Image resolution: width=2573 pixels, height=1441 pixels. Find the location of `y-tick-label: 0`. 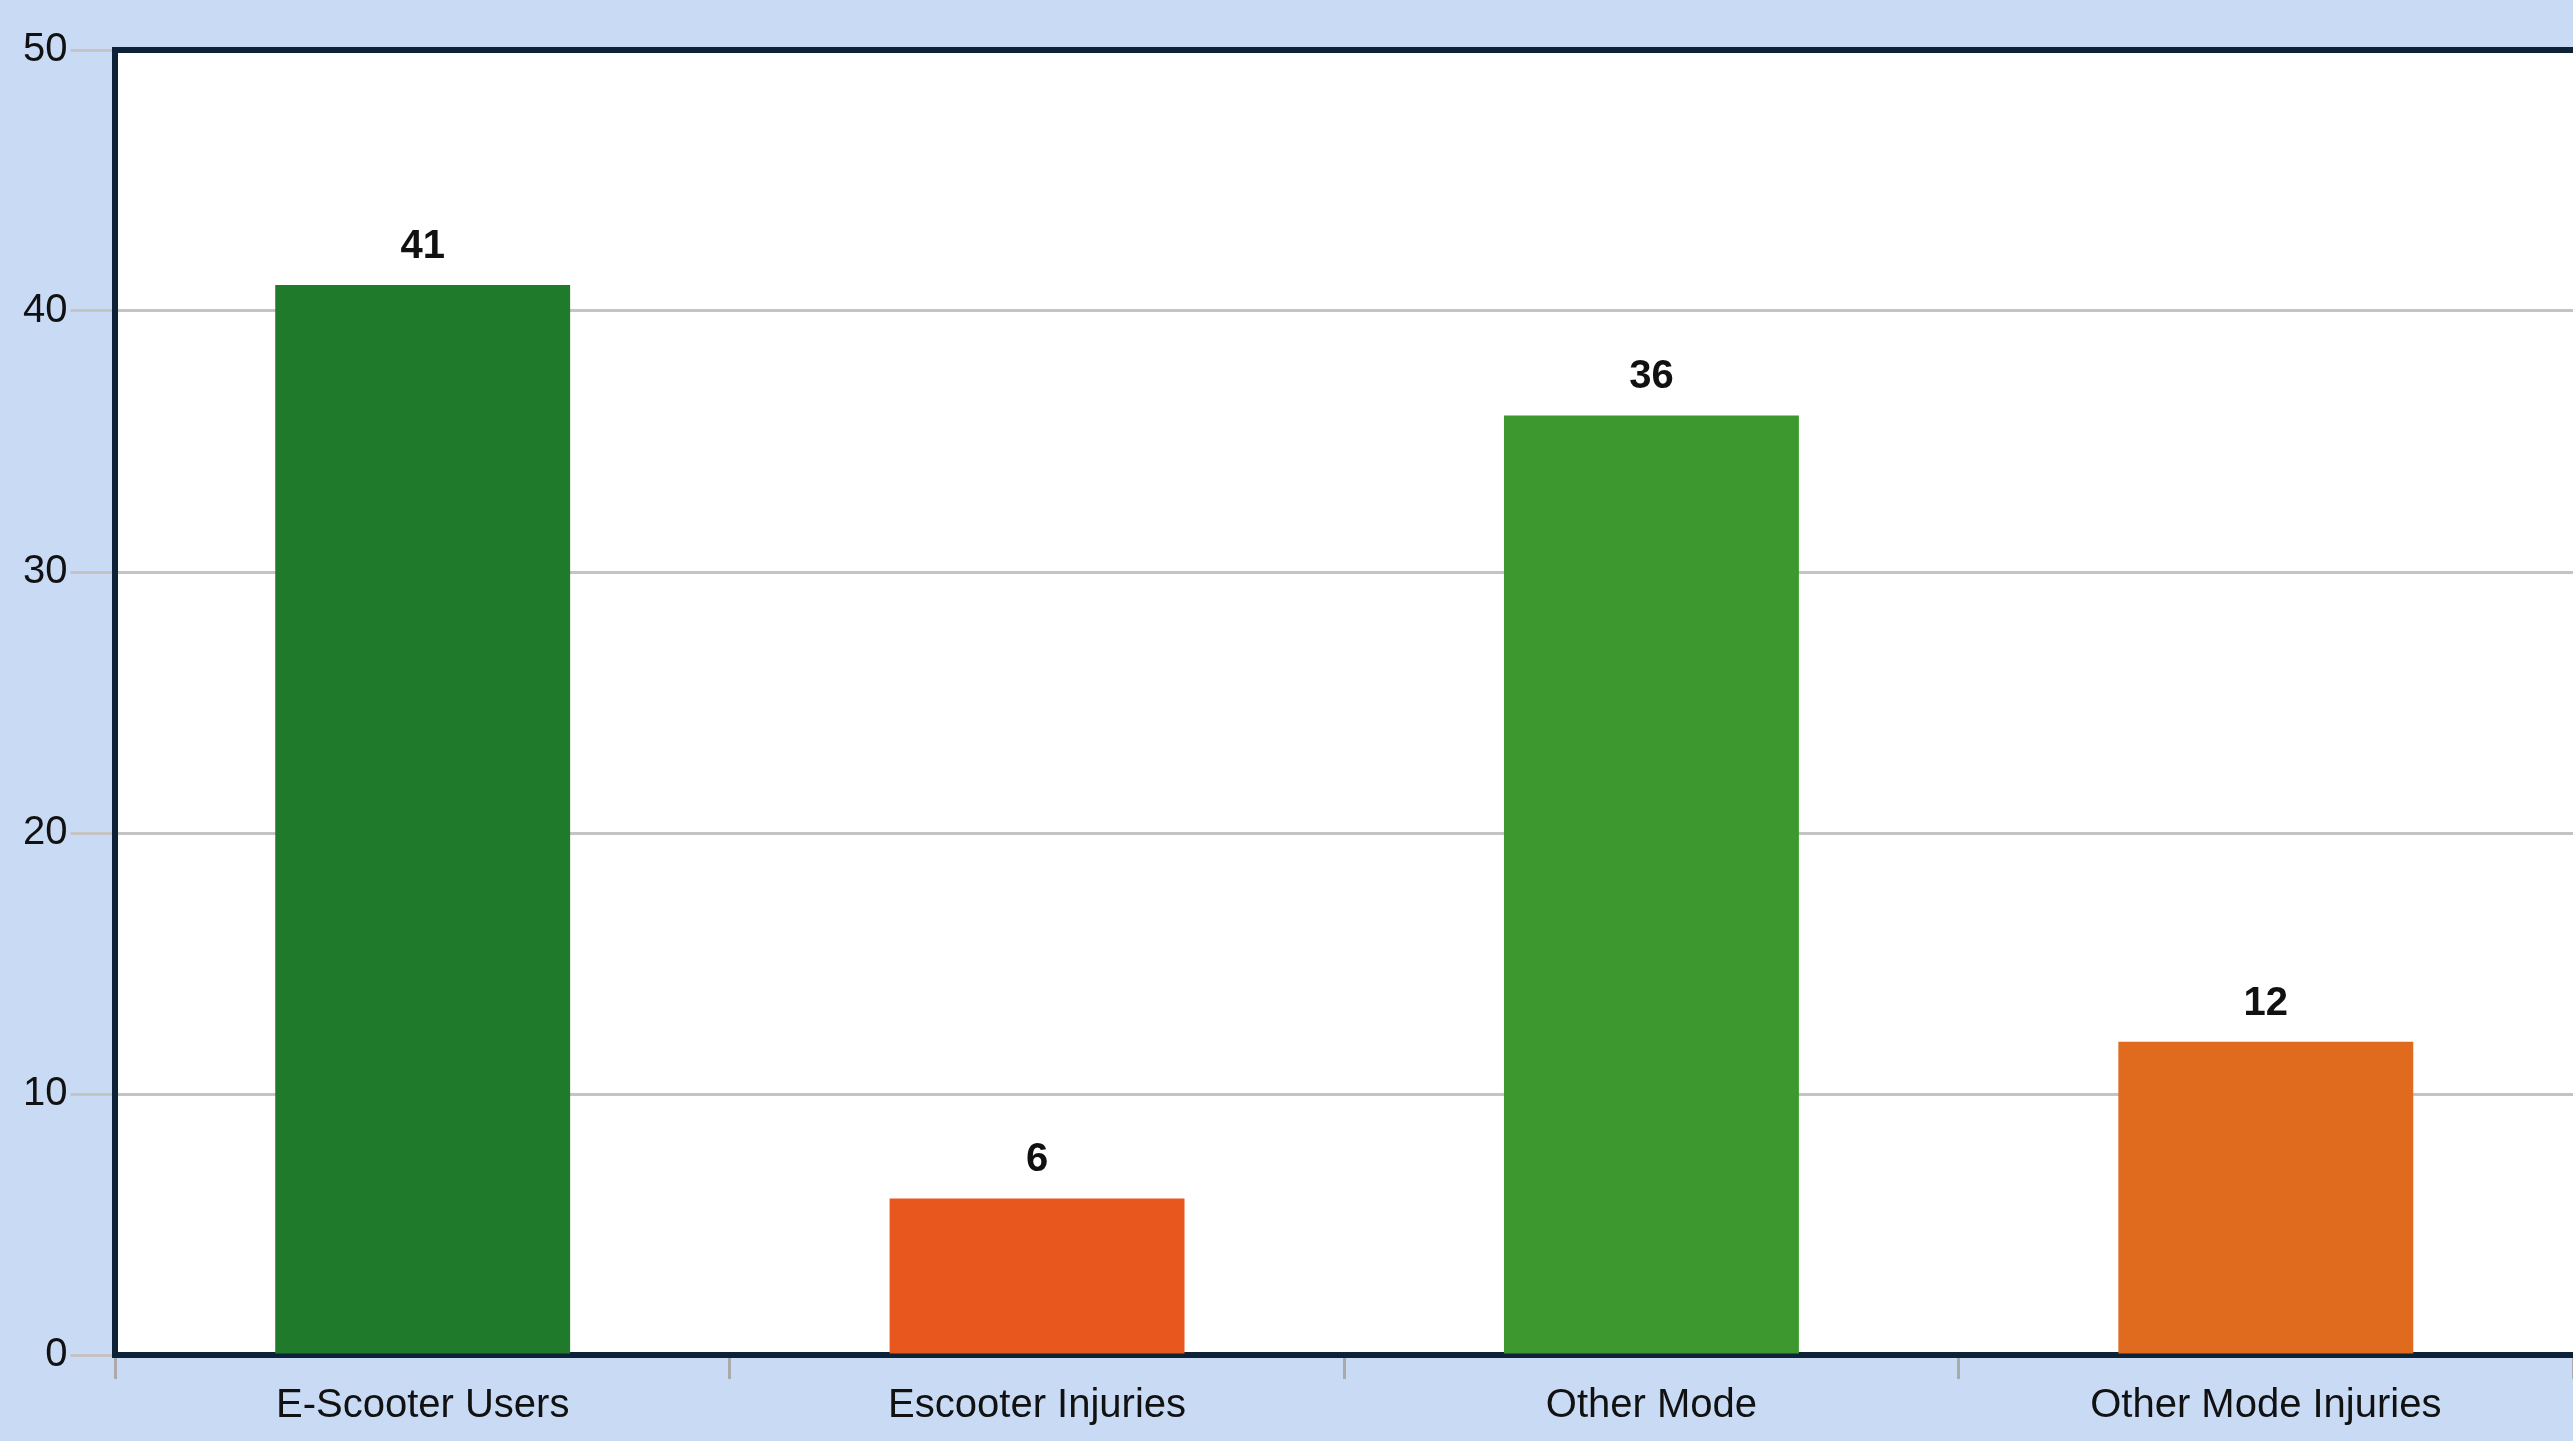

y-tick-label: 0 is located at coordinates (56, 1352).